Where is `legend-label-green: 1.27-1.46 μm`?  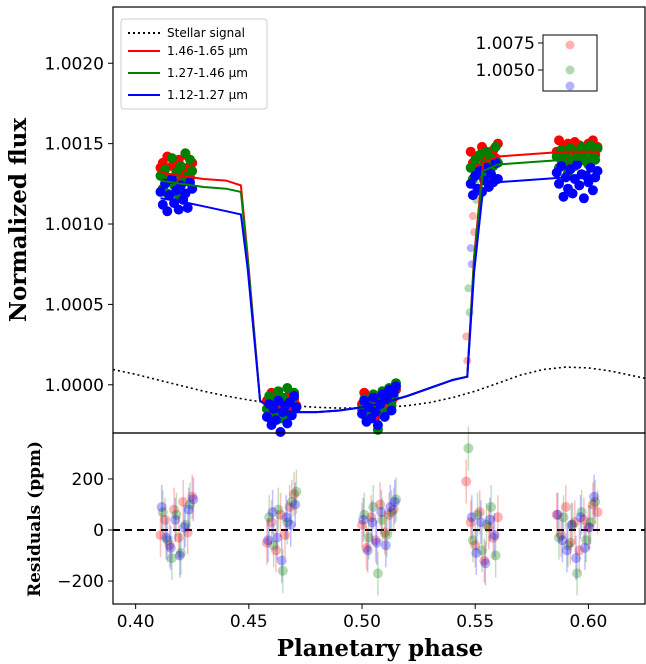
legend-label-green: 1.27-1.46 μm is located at coordinates (207, 73).